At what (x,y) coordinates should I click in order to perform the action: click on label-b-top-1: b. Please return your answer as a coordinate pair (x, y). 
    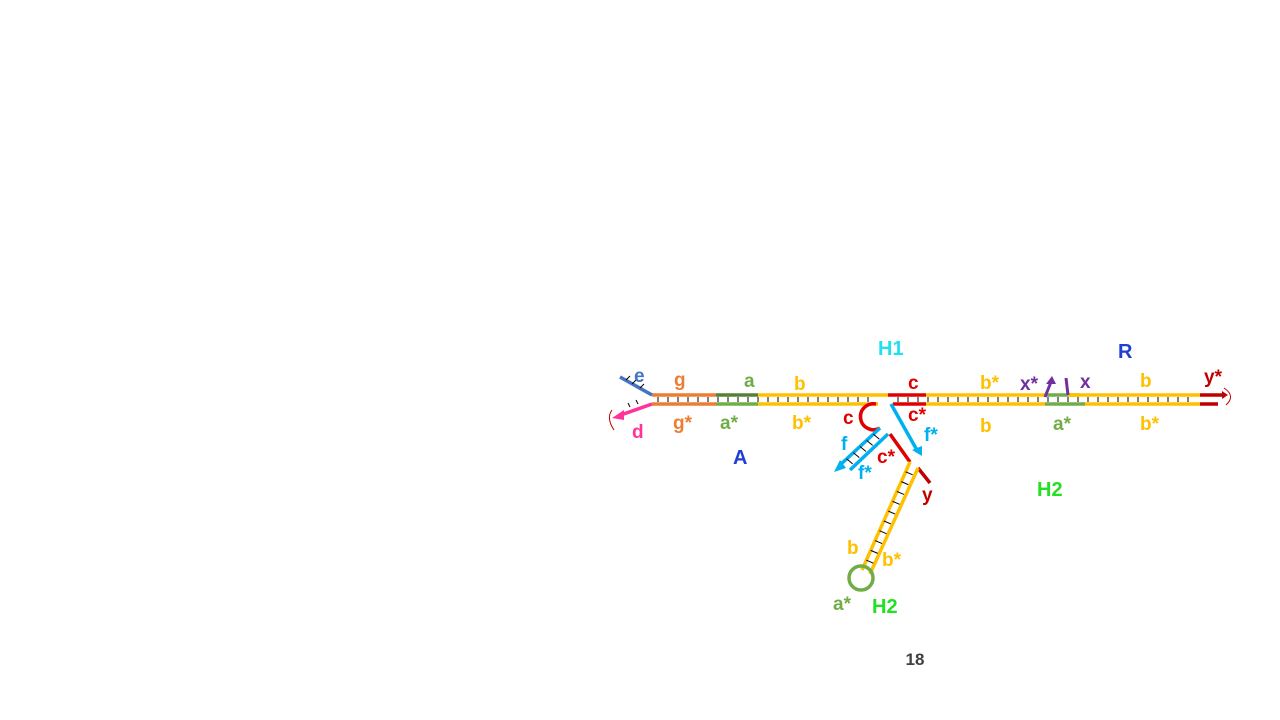
    Looking at the image, I should click on (800, 384).